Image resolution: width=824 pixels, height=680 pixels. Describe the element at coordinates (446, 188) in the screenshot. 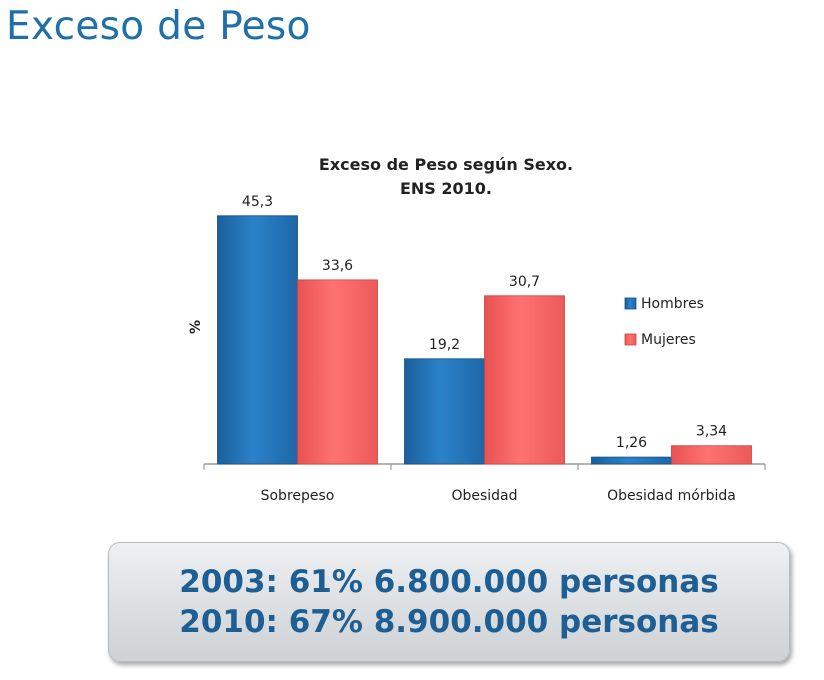

I see `chart-subtitle: ENS 2010.` at that location.